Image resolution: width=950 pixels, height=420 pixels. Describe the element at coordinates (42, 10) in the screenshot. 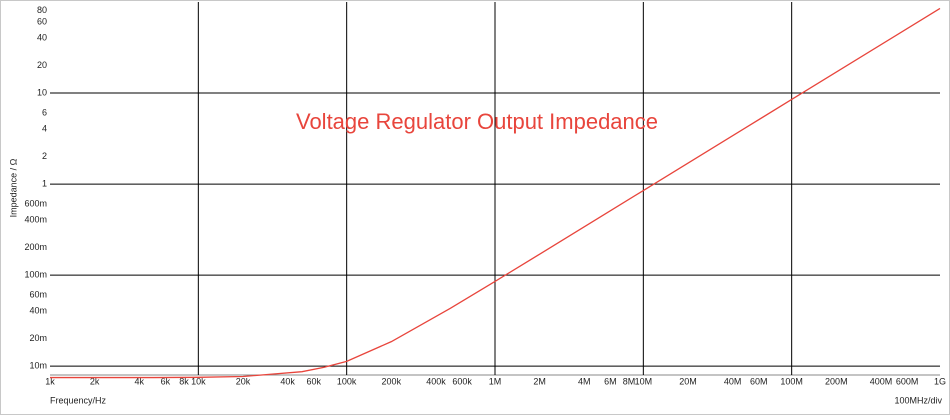

I see `y-tick-label: 80` at that location.